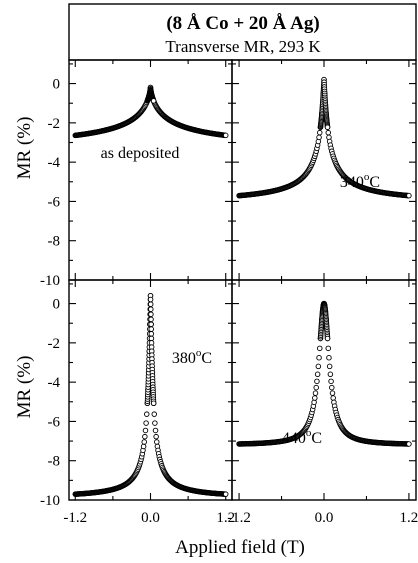 This screenshot has width=418, height=563. Describe the element at coordinates (140, 153) in the screenshot. I see `panel-label: as deposited` at that location.